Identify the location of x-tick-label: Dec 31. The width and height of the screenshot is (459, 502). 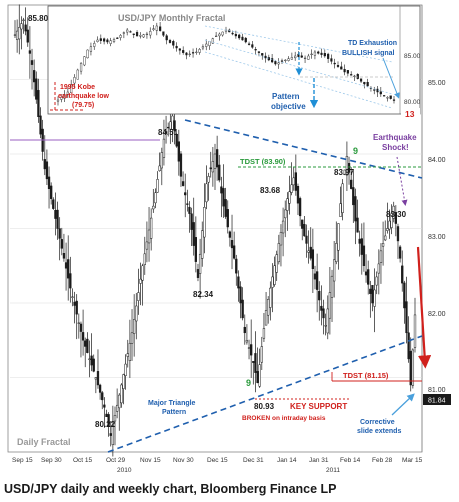
(253, 460).